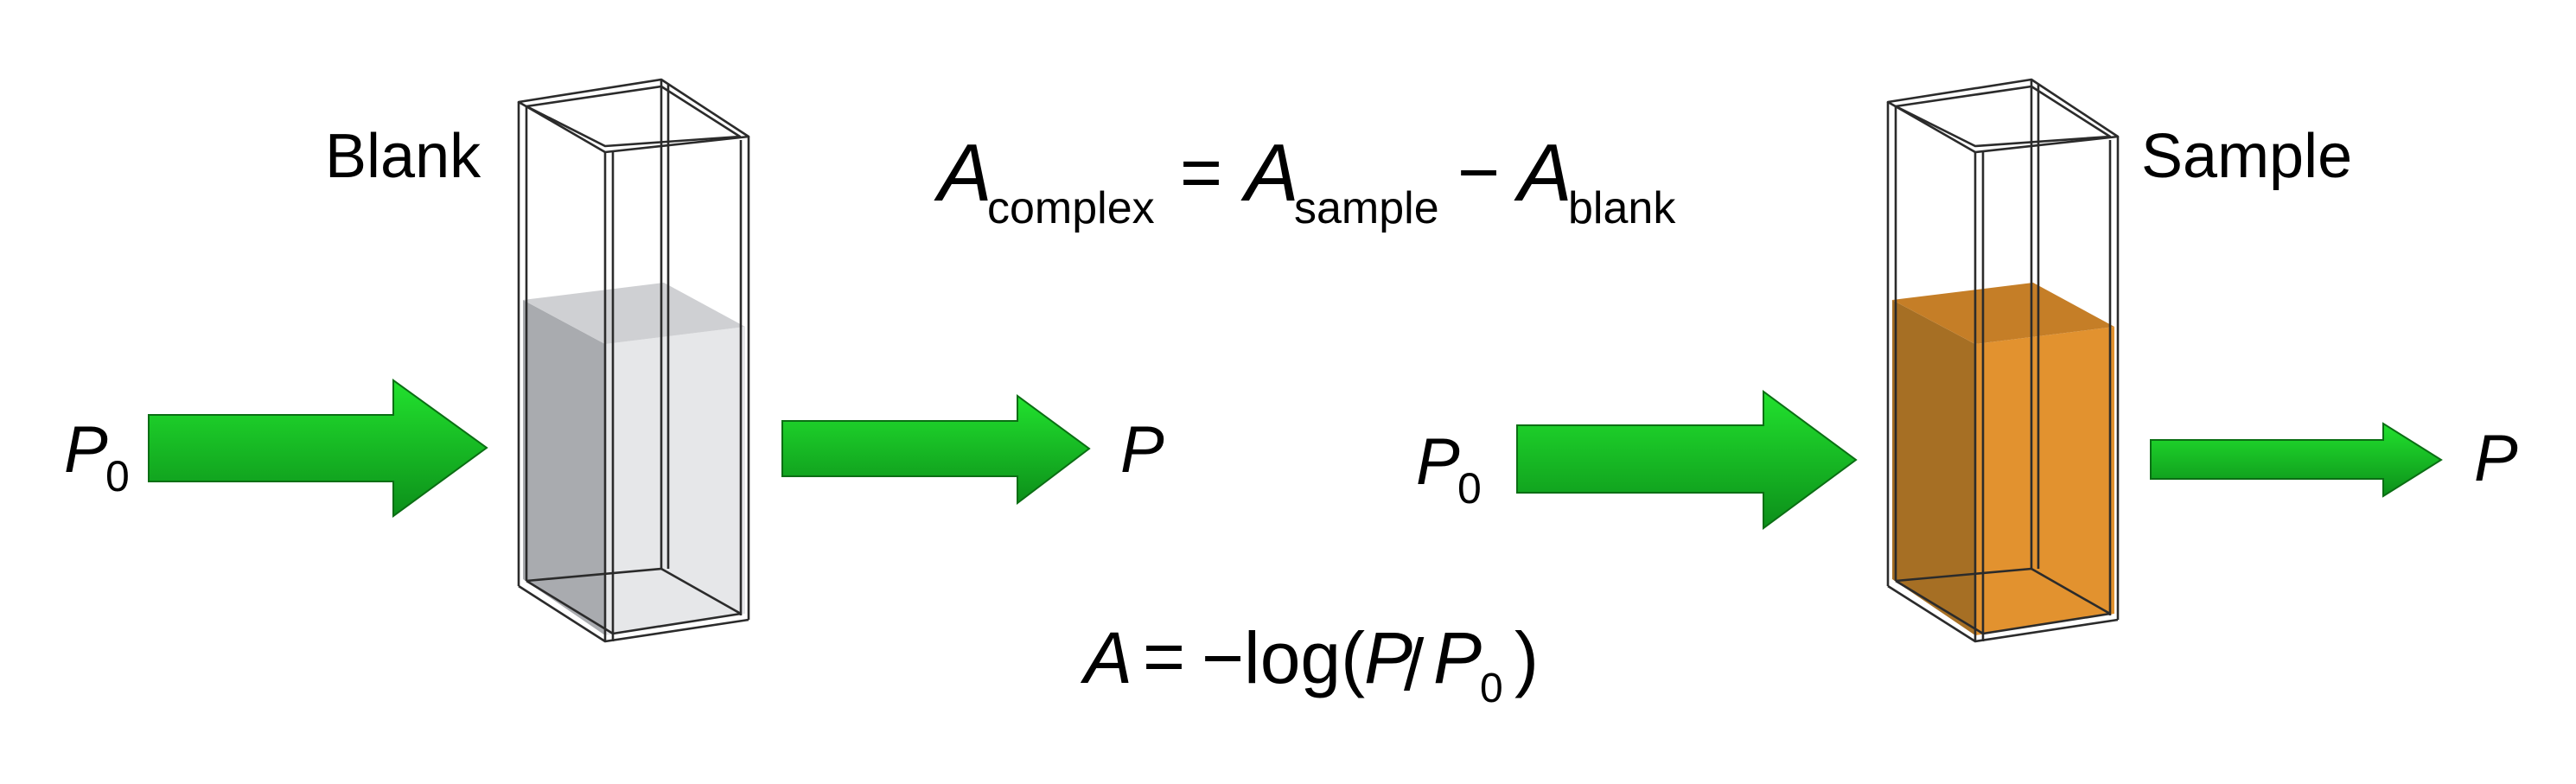 The image size is (2576, 784). I want to click on blank-p0-symbol: P 0, so click(97, 457).